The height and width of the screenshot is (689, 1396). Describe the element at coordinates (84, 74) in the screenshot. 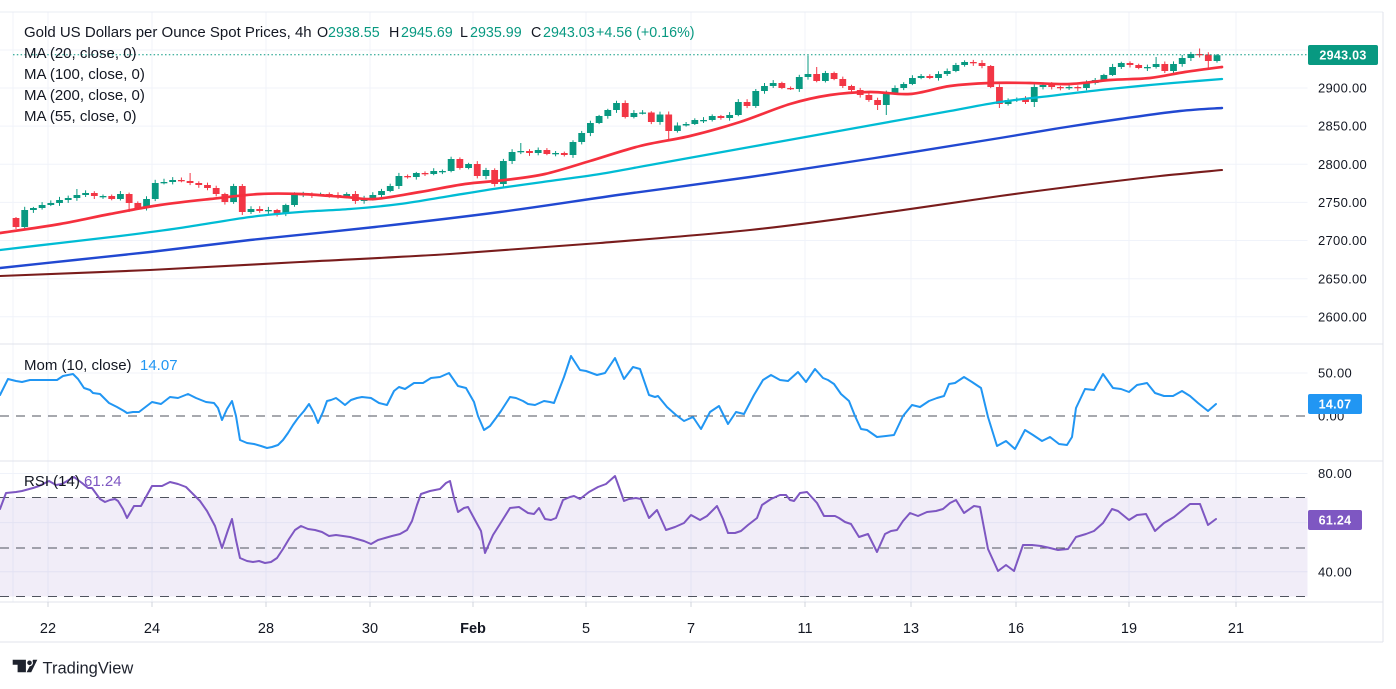

I see `svg-text: MA (100, close, 0)` at that location.